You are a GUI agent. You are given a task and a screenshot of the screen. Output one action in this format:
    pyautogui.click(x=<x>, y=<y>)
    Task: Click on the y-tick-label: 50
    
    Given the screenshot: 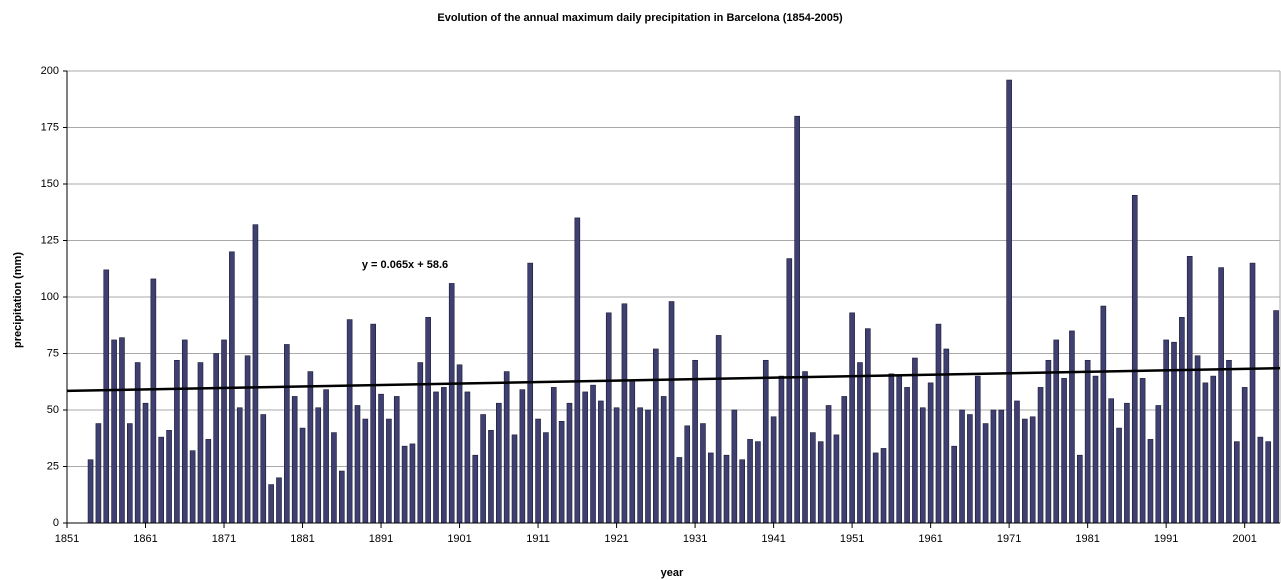 What is the action you would take?
    pyautogui.click(x=53, y=410)
    